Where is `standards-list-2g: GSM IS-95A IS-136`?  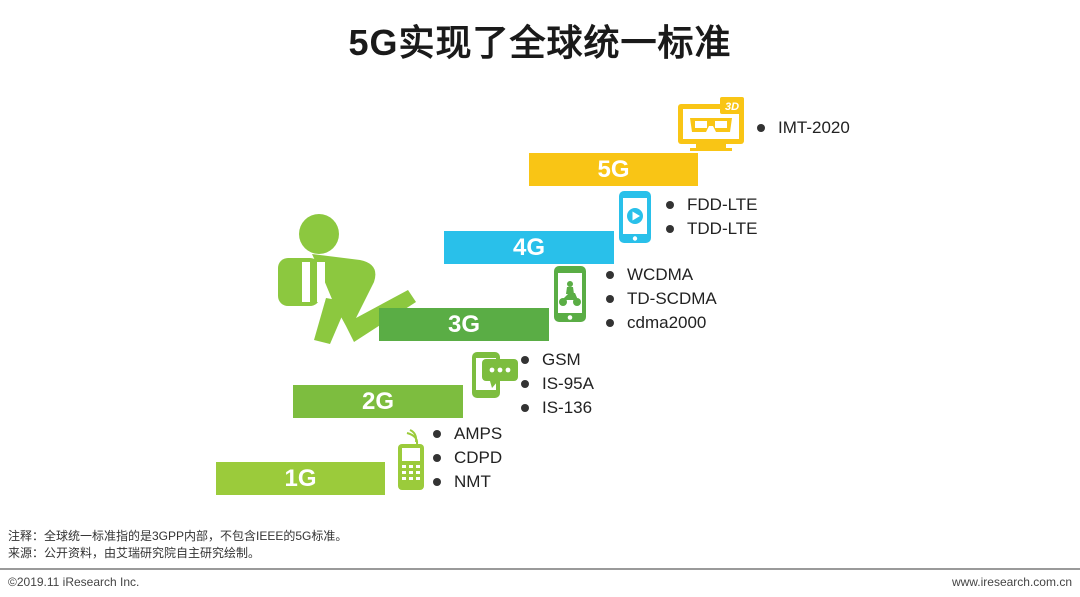
standards-list-2g: GSM IS-95A IS-136 is located at coordinates (557, 384).